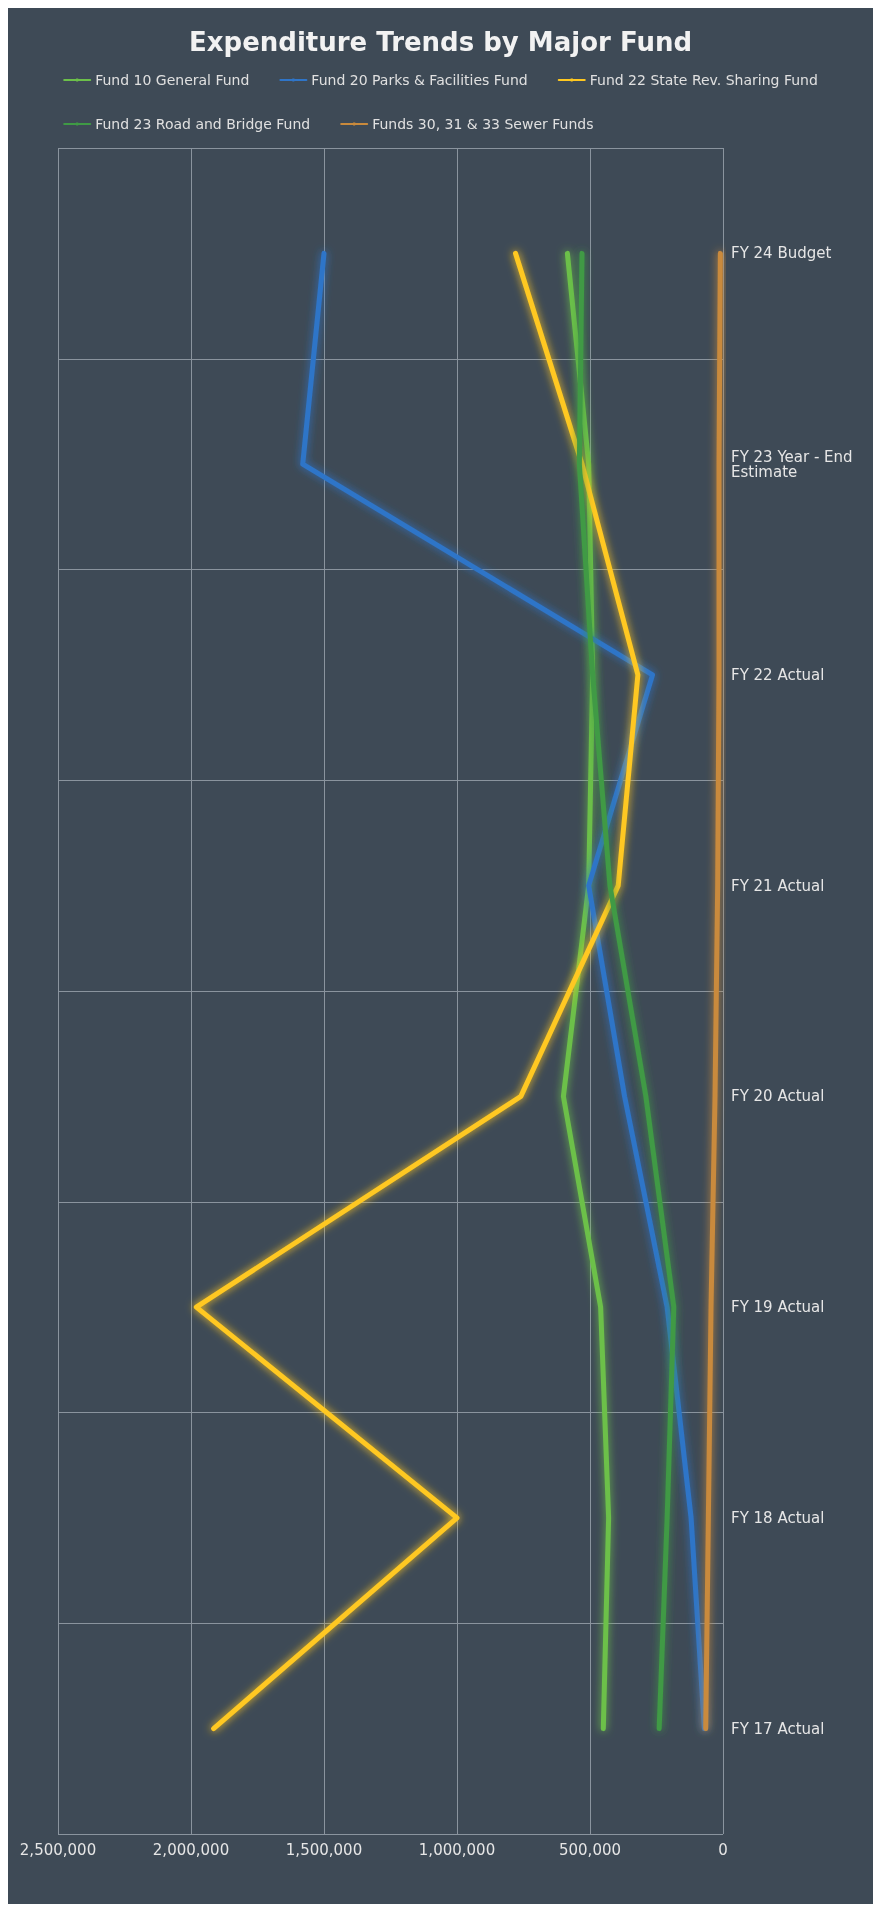 This screenshot has height=1912, width=881. What do you see at coordinates (778, 1728) in the screenshot?
I see `y-tick-label: FY 17 Actual` at bounding box center [778, 1728].